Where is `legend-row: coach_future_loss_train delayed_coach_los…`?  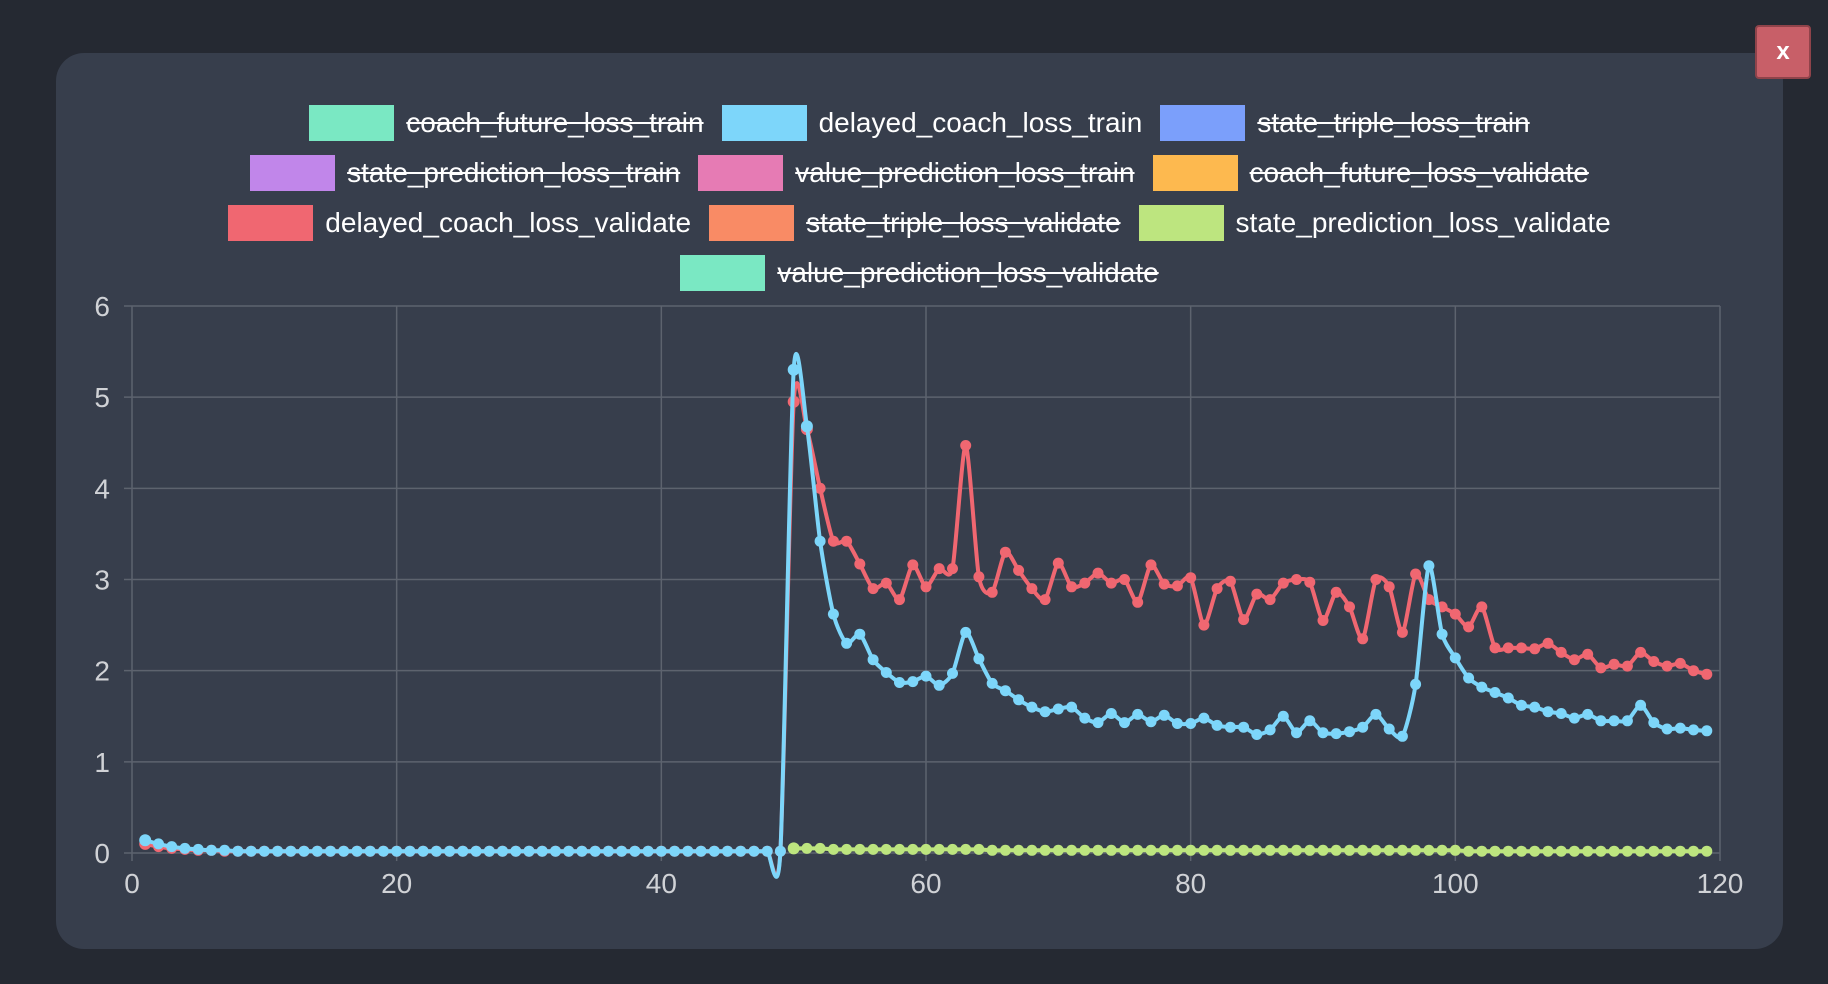
legend-row: coach_future_loss_train delayed_coach_los… is located at coordinates (919, 123).